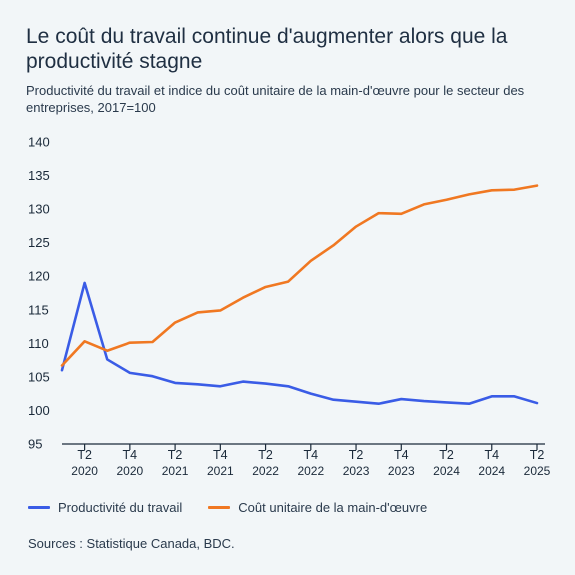 The height and width of the screenshot is (575, 575). What do you see at coordinates (39, 242) in the screenshot?
I see `y-tick-label: 125` at bounding box center [39, 242].